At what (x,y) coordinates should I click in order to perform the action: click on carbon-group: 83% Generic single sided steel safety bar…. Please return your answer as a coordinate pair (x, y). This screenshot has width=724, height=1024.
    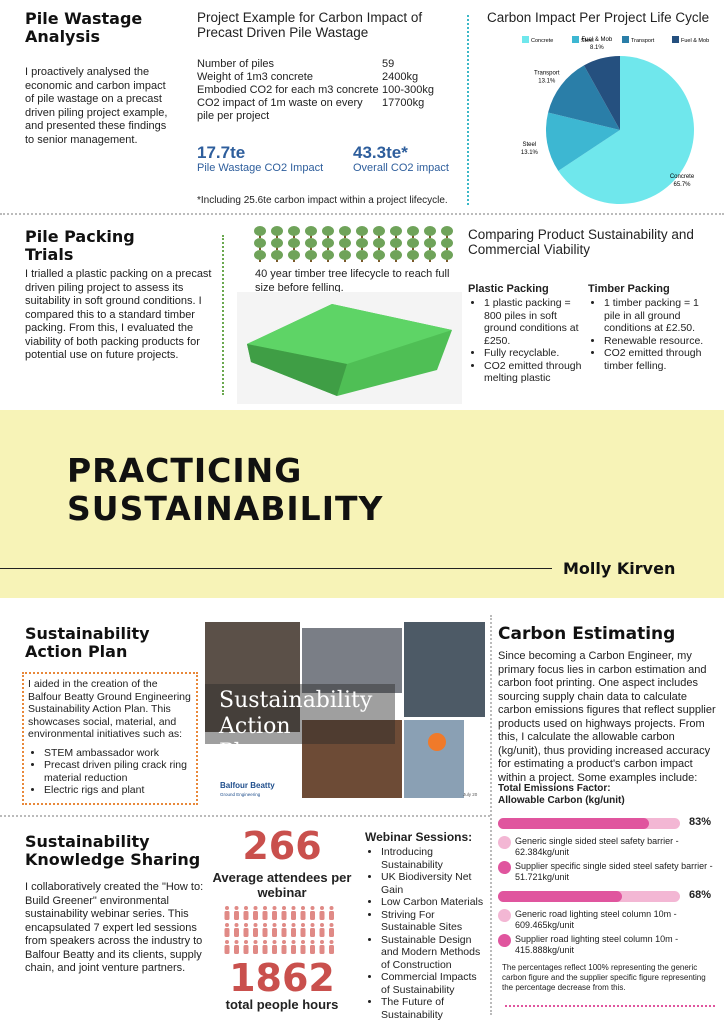
    Looking at the image, I should click on (608, 852).